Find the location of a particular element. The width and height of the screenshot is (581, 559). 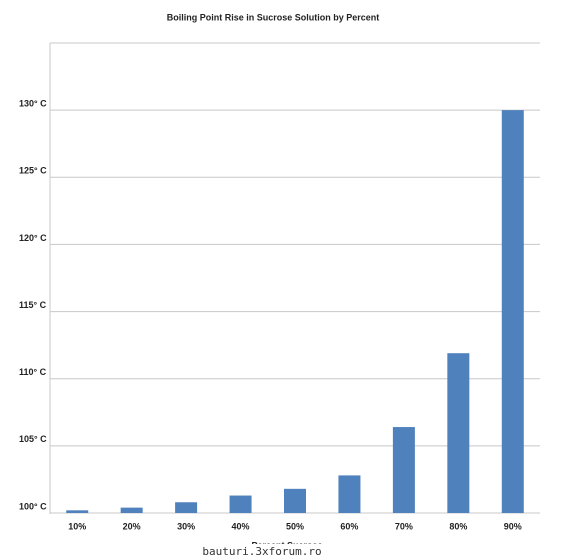

watermark: bauturi.3xforum.ro is located at coordinates (261, 551).